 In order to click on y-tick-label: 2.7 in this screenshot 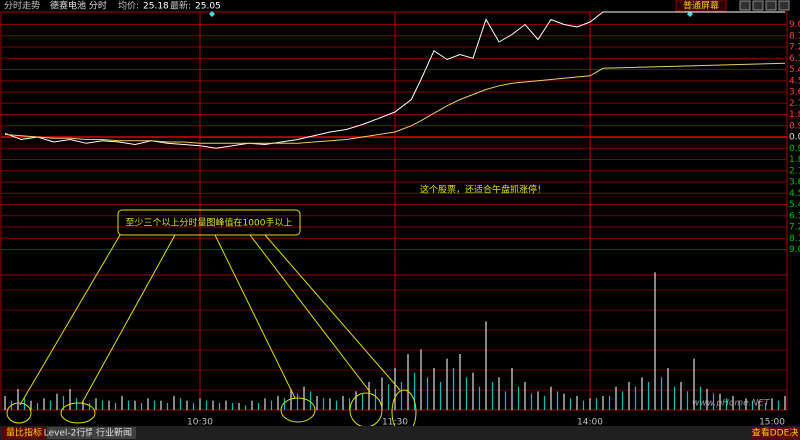, I will do `click(794, 104)`.